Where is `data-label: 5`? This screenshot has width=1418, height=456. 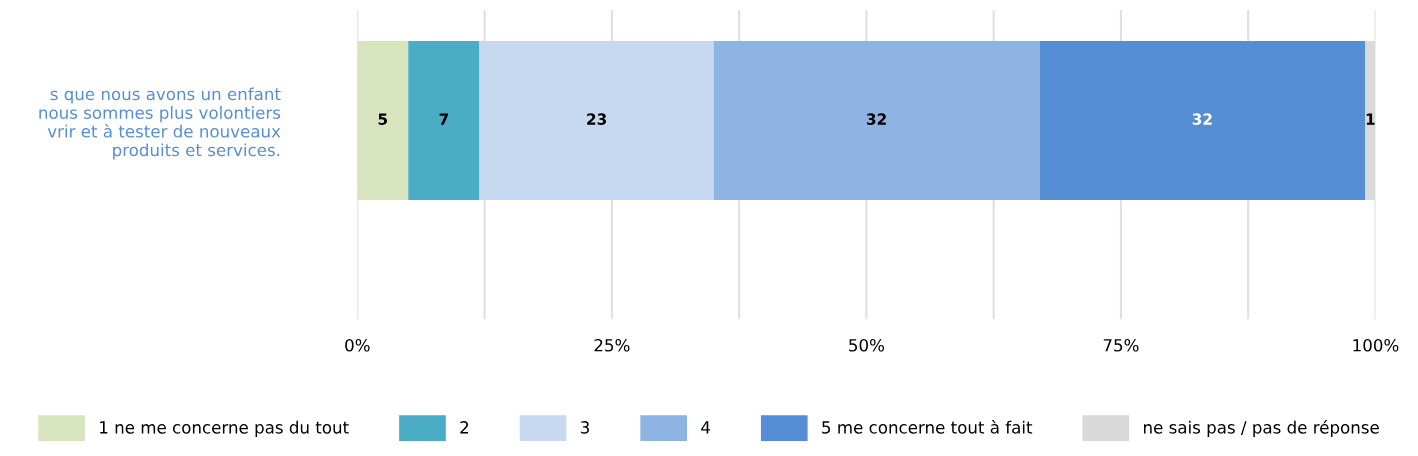
data-label: 5 is located at coordinates (383, 119).